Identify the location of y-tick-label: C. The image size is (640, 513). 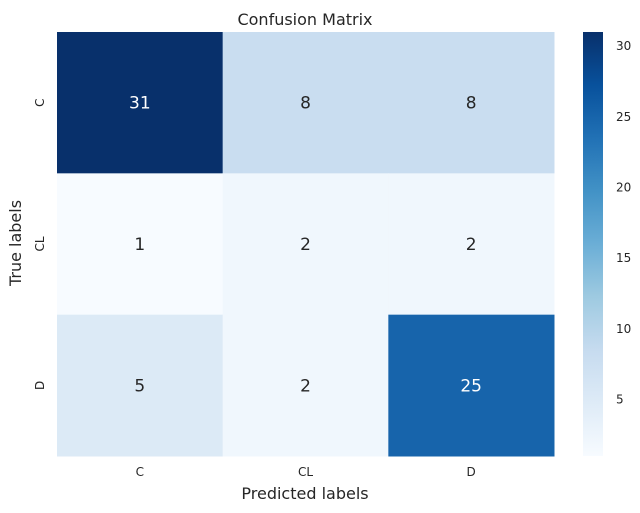
(40, 102).